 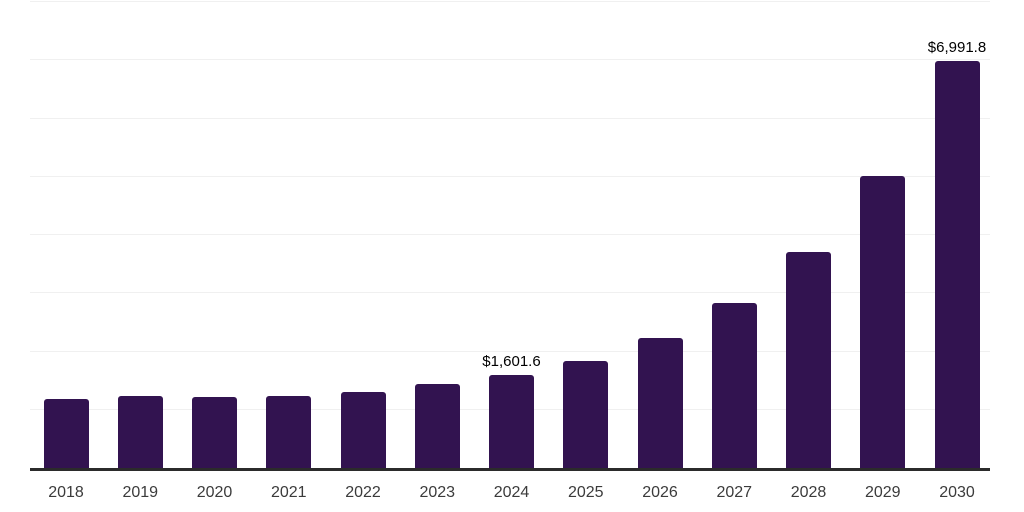 What do you see at coordinates (363, 429) in the screenshot?
I see `bar-2022` at bounding box center [363, 429].